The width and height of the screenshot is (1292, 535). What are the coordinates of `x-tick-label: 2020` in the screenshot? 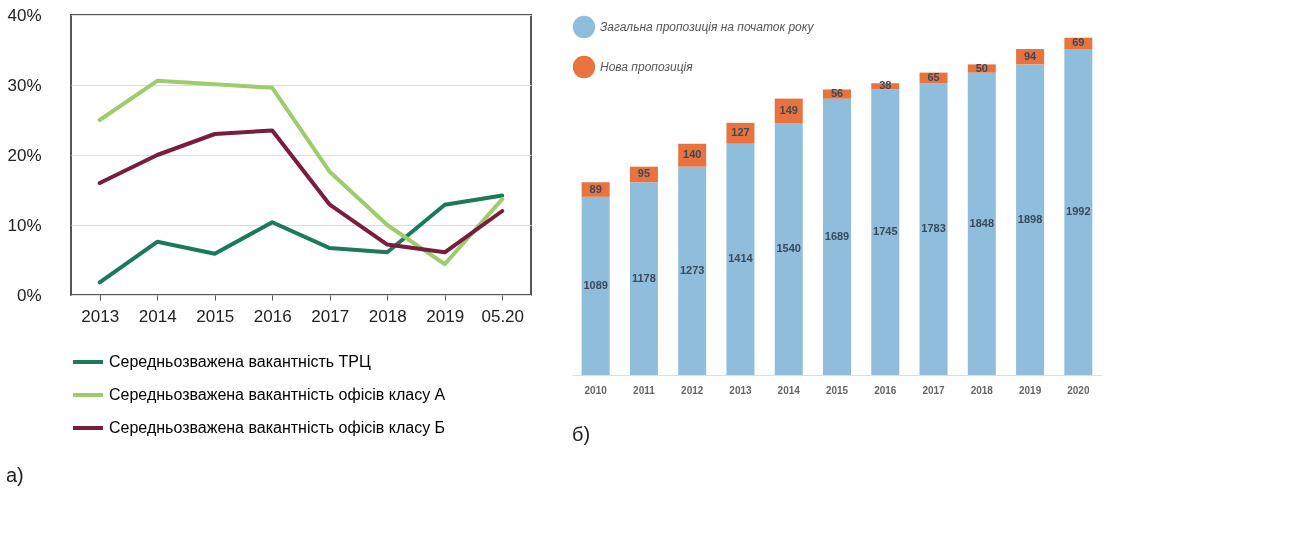 It's located at (1078, 390).